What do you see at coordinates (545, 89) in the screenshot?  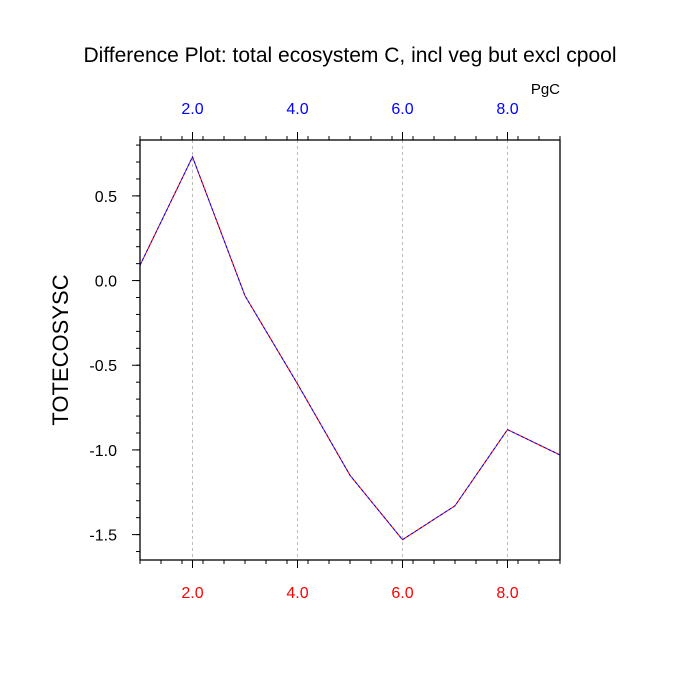 I see `units-label: PgC` at bounding box center [545, 89].